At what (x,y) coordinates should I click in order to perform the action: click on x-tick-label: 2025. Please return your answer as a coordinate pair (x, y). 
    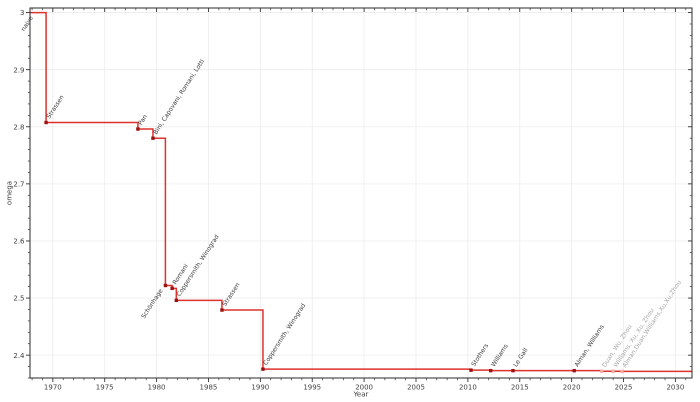
    Looking at the image, I should click on (624, 388).